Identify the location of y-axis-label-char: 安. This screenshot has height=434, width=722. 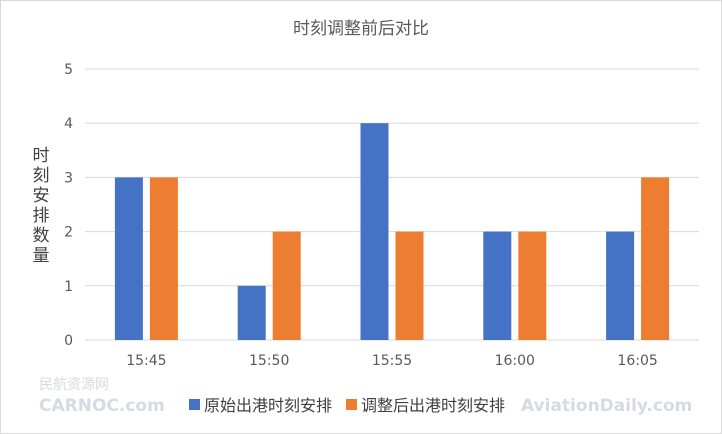
(41, 196).